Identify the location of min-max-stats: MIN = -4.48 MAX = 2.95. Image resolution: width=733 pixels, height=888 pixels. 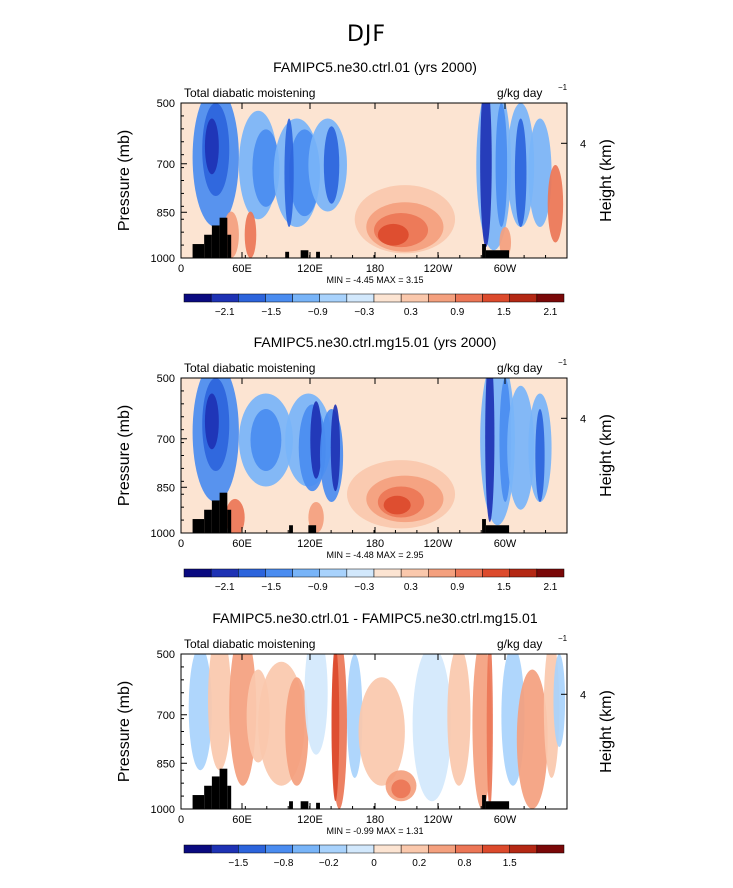
(374, 555).